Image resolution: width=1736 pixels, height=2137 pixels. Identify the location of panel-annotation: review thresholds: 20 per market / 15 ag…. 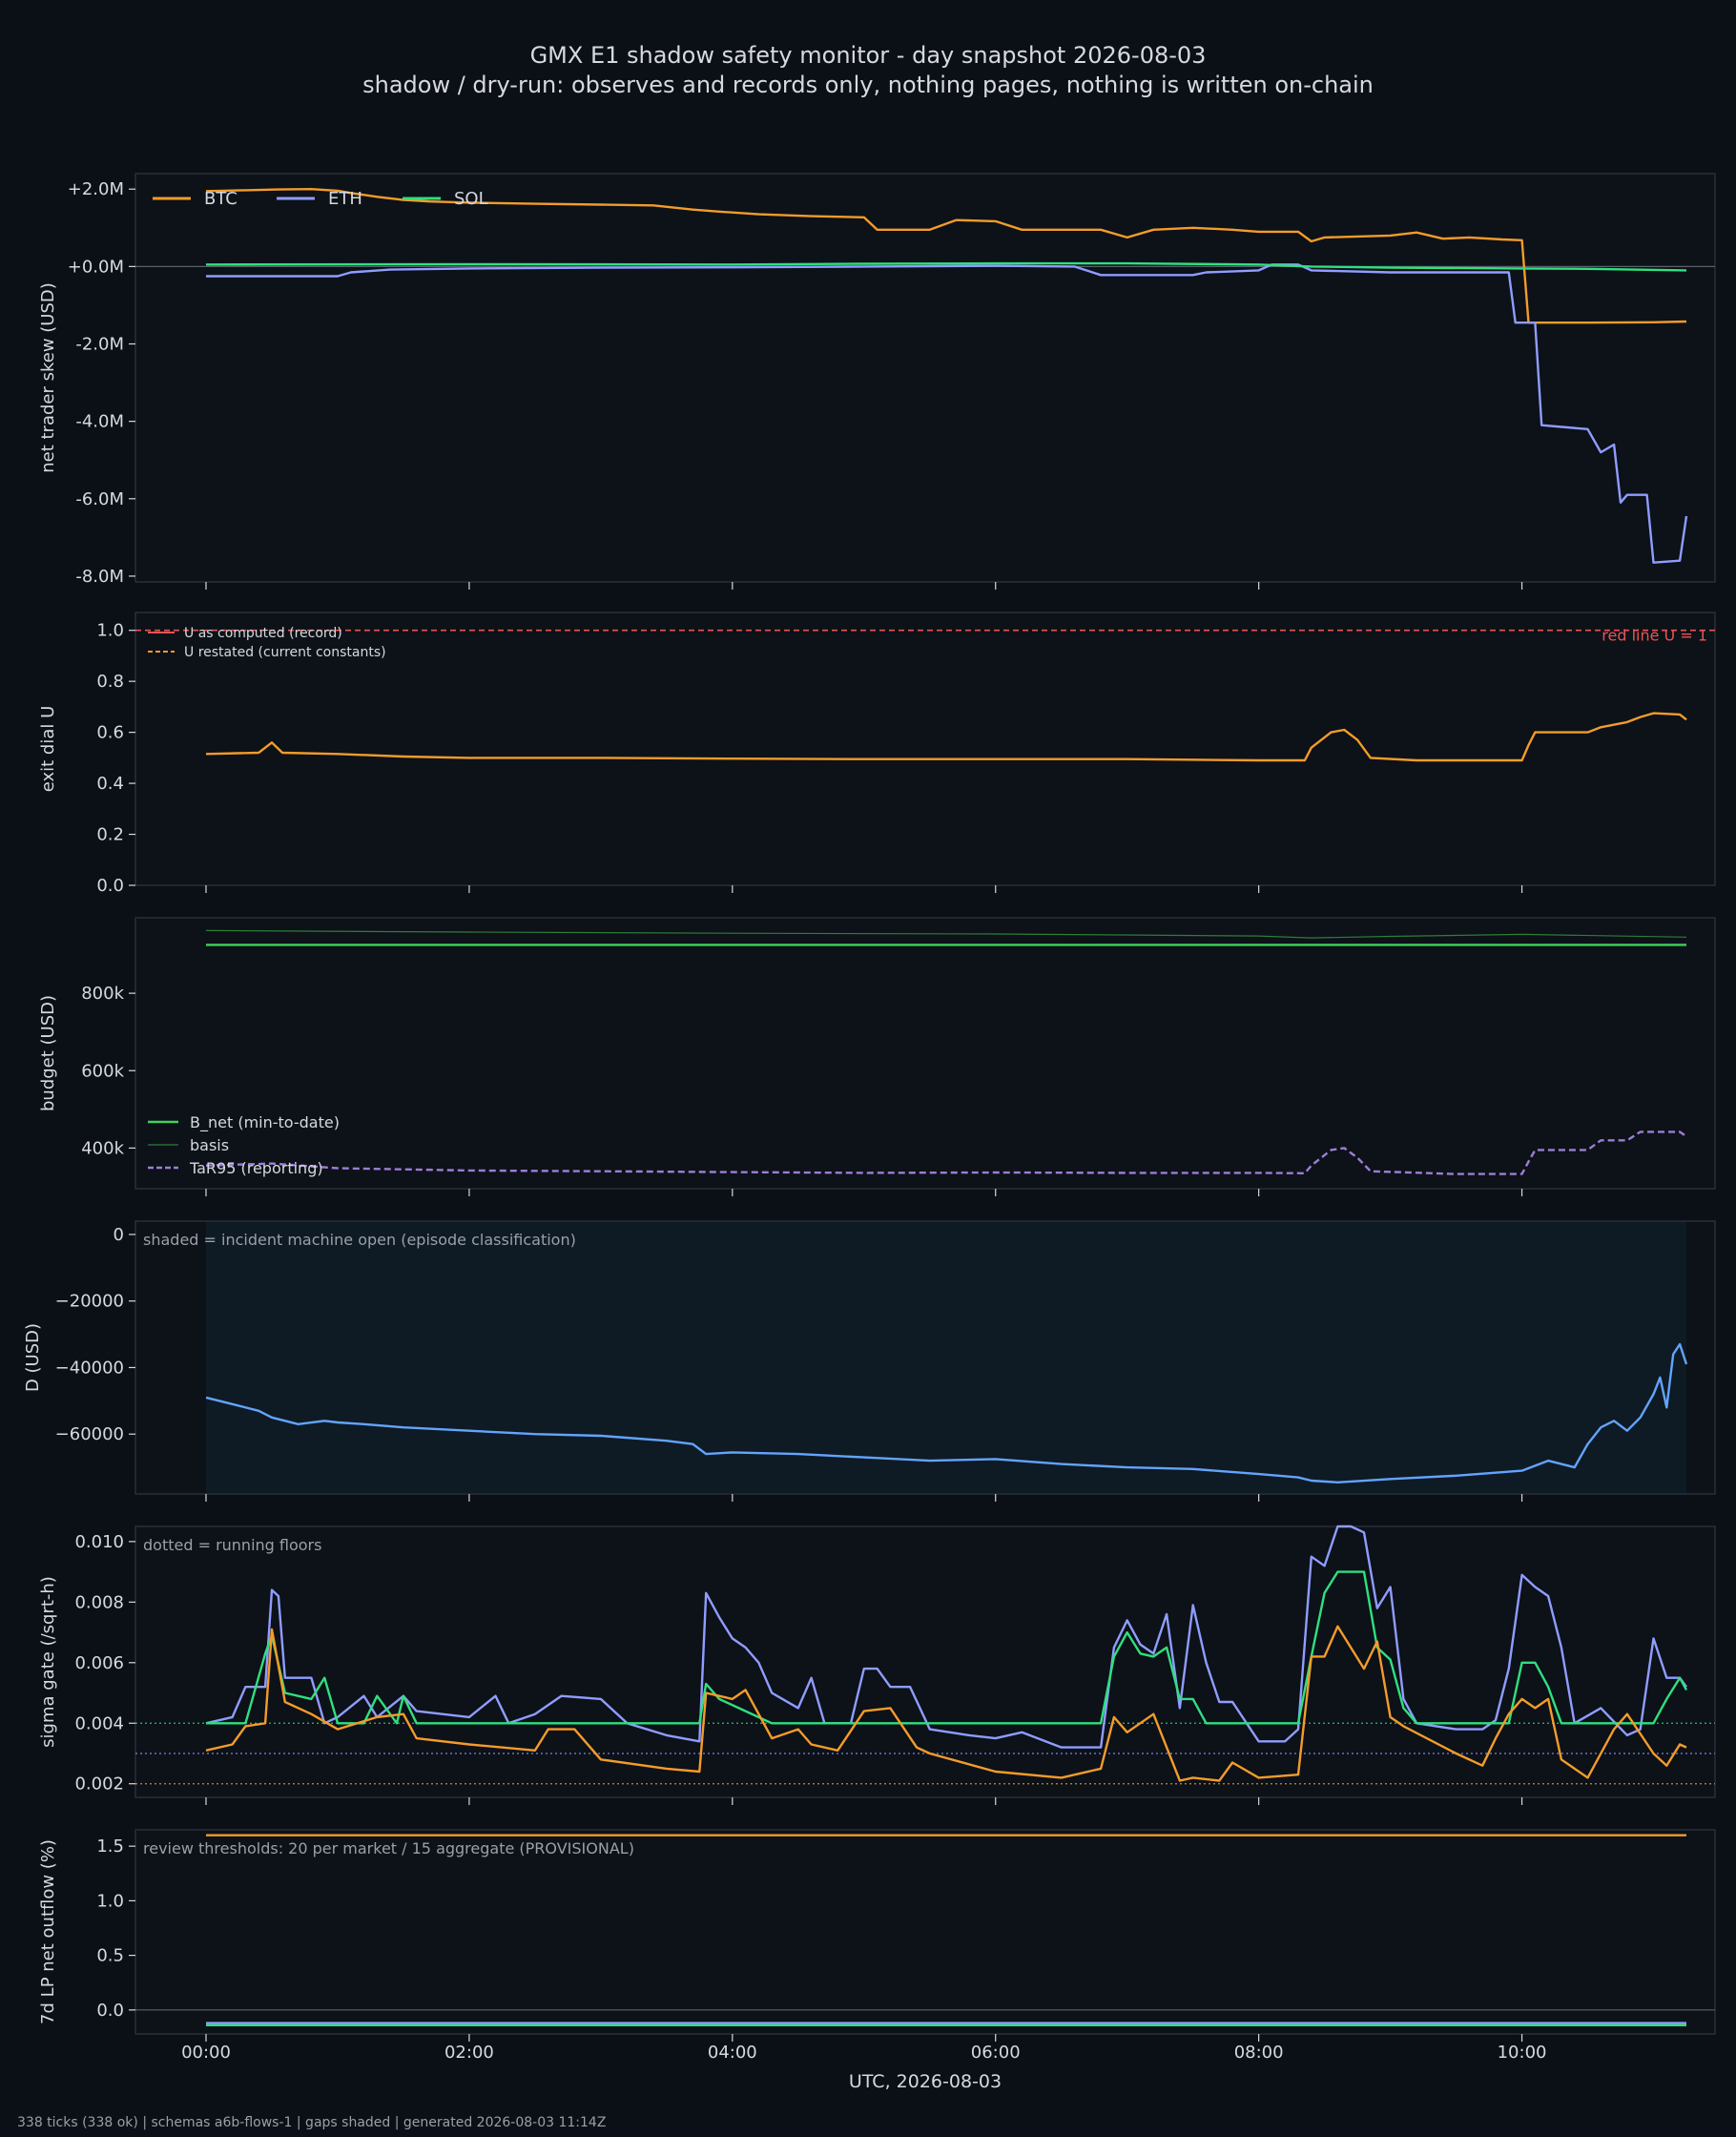
(388, 1848).